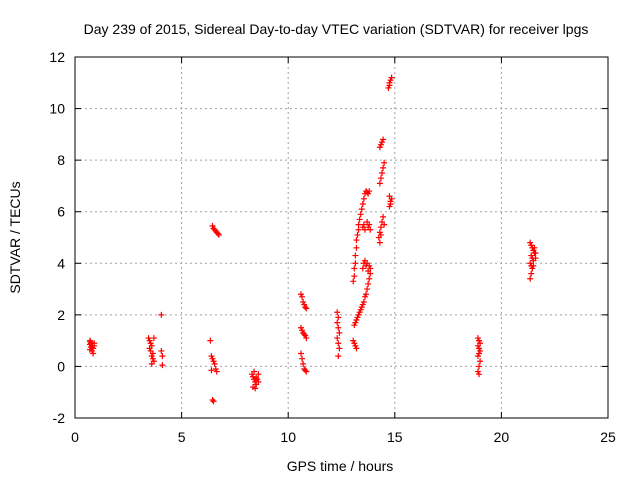 The width and height of the screenshot is (640, 480). Describe the element at coordinates (75, 437) in the screenshot. I see `x-tick-label: 0` at that location.